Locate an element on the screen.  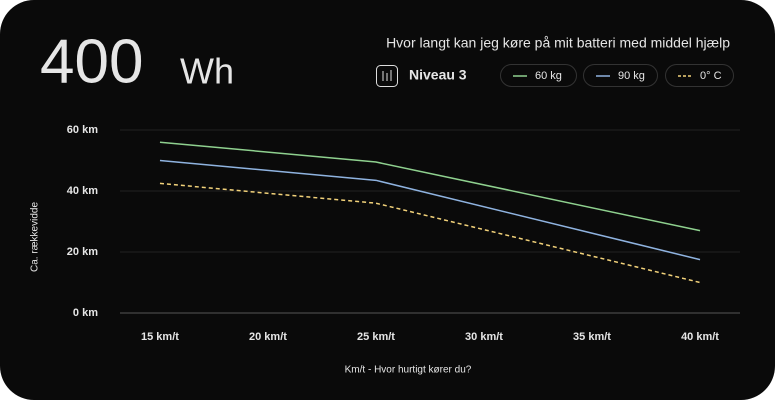
level-icon-bars is located at coordinates (387, 75).